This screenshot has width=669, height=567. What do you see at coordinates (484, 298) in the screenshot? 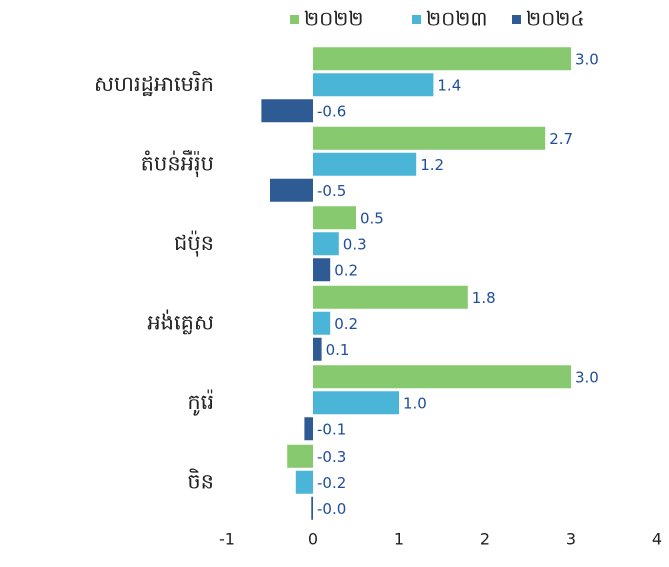
I see `value-label: 1.8` at bounding box center [484, 298].